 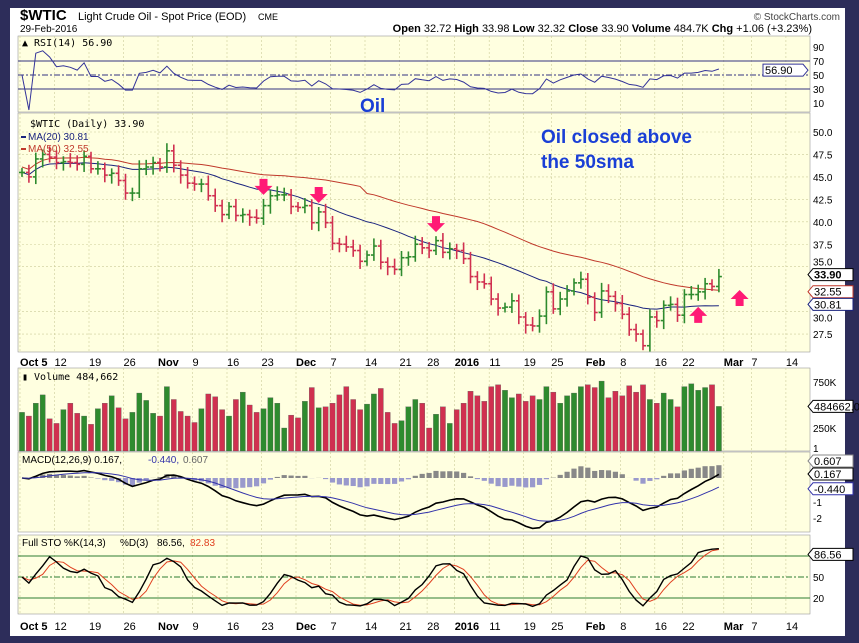 I want to click on sto-tag: 86.56, so click(x=828, y=555).